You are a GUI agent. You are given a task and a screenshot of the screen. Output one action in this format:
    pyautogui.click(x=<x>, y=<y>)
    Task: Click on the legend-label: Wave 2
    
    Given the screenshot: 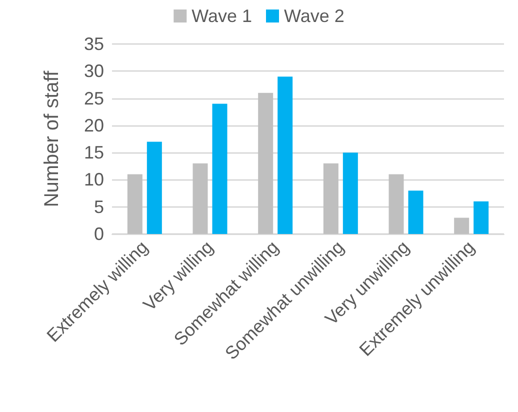 What is the action you would take?
    pyautogui.click(x=314, y=16)
    